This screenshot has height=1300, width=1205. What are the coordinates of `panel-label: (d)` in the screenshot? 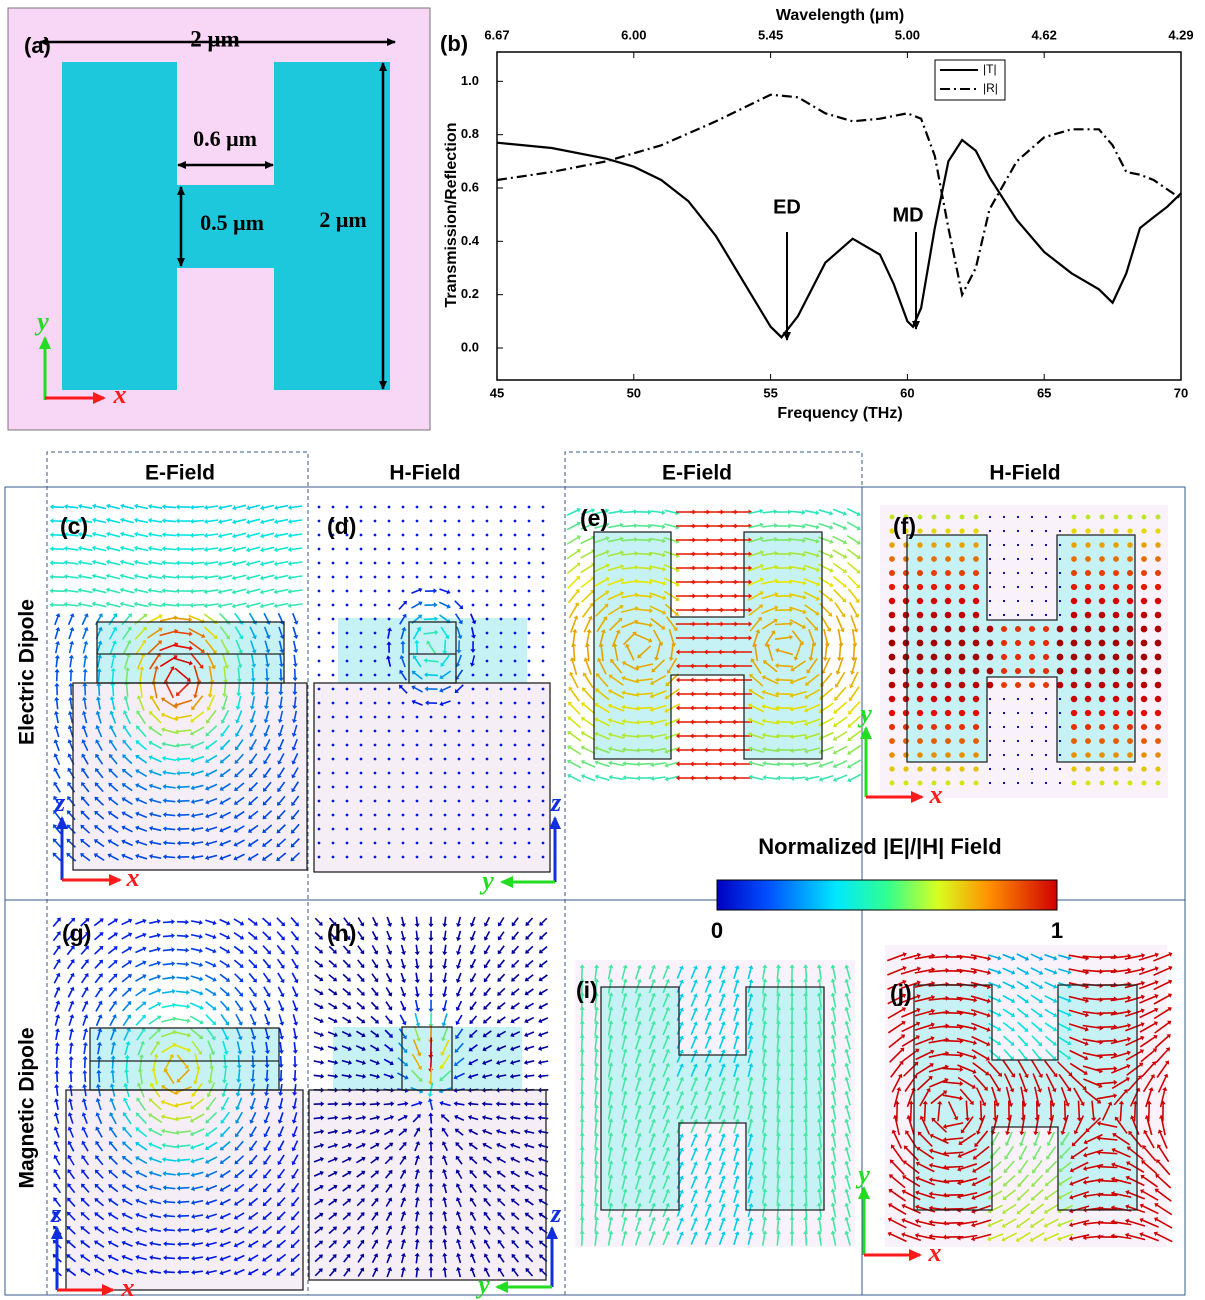 It's located at (341, 526).